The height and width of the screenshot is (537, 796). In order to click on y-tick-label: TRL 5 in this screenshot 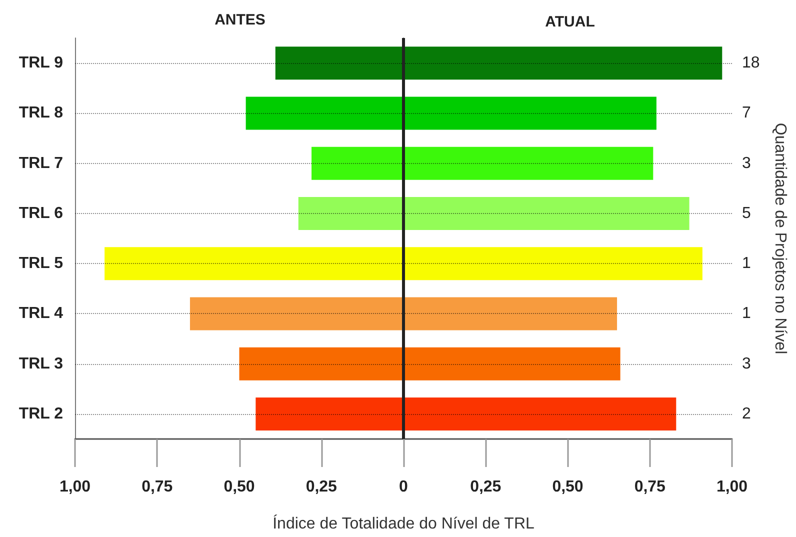, I will do `click(41, 263)`.